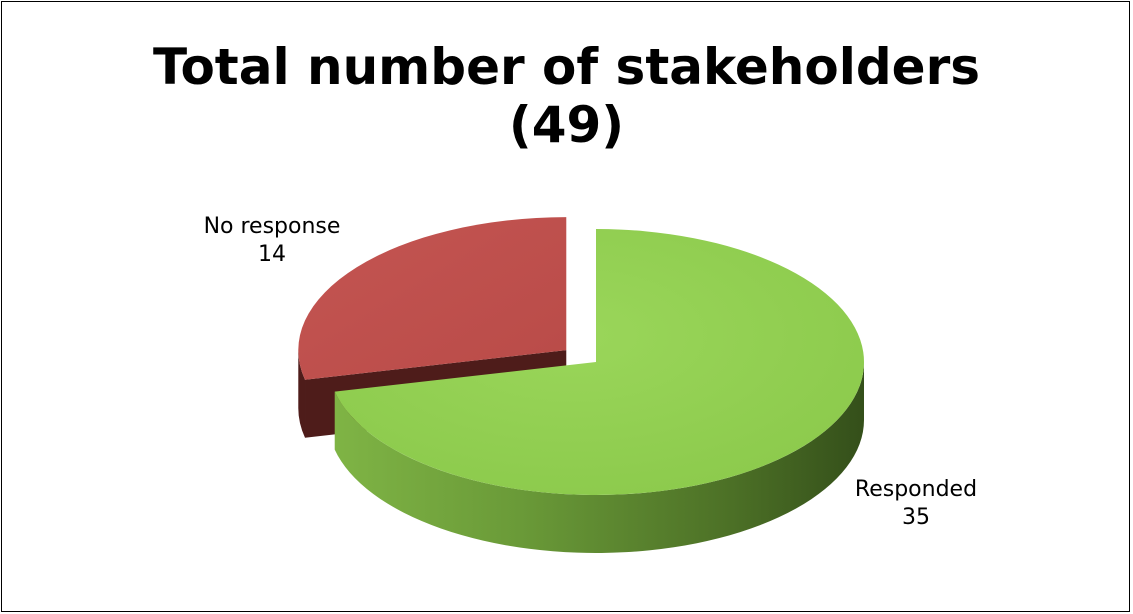 The image size is (1133, 614). Describe the element at coordinates (916, 489) in the screenshot. I see `data-label-responded-category: Responded` at that location.